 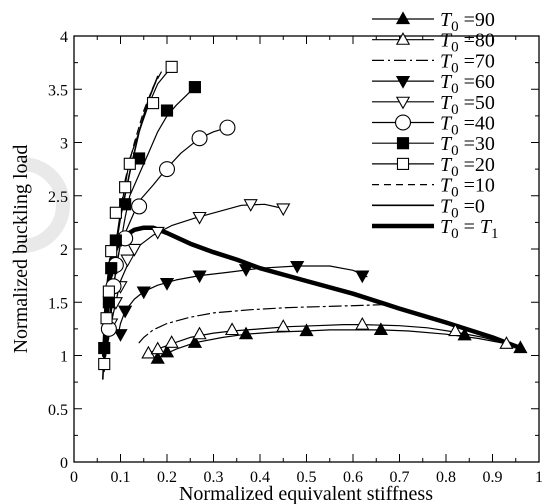 I want to click on y-tick-label: 2, so click(x=64, y=250).